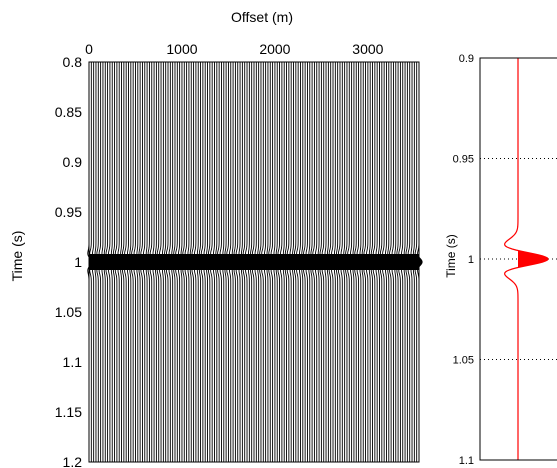  What do you see at coordinates (73, 62) in the screenshot?
I see `y-tick-label: 0.8` at bounding box center [73, 62].